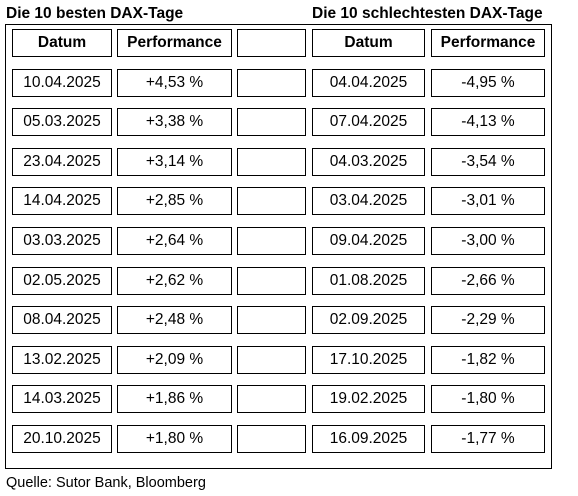  What do you see at coordinates (62, 399) in the screenshot?
I see `best-date-cell: 14.03.2025` at bounding box center [62, 399].